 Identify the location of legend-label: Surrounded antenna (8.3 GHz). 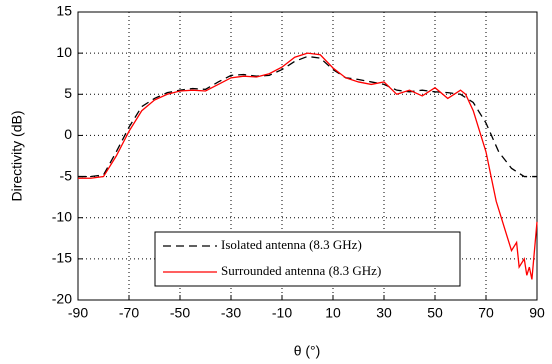
(301, 270).